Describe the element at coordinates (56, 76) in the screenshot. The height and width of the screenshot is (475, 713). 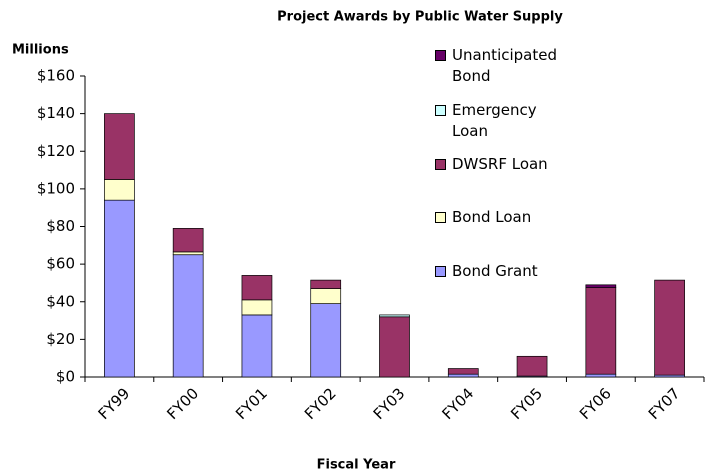
I see `y-tick-label: $160` at that location.